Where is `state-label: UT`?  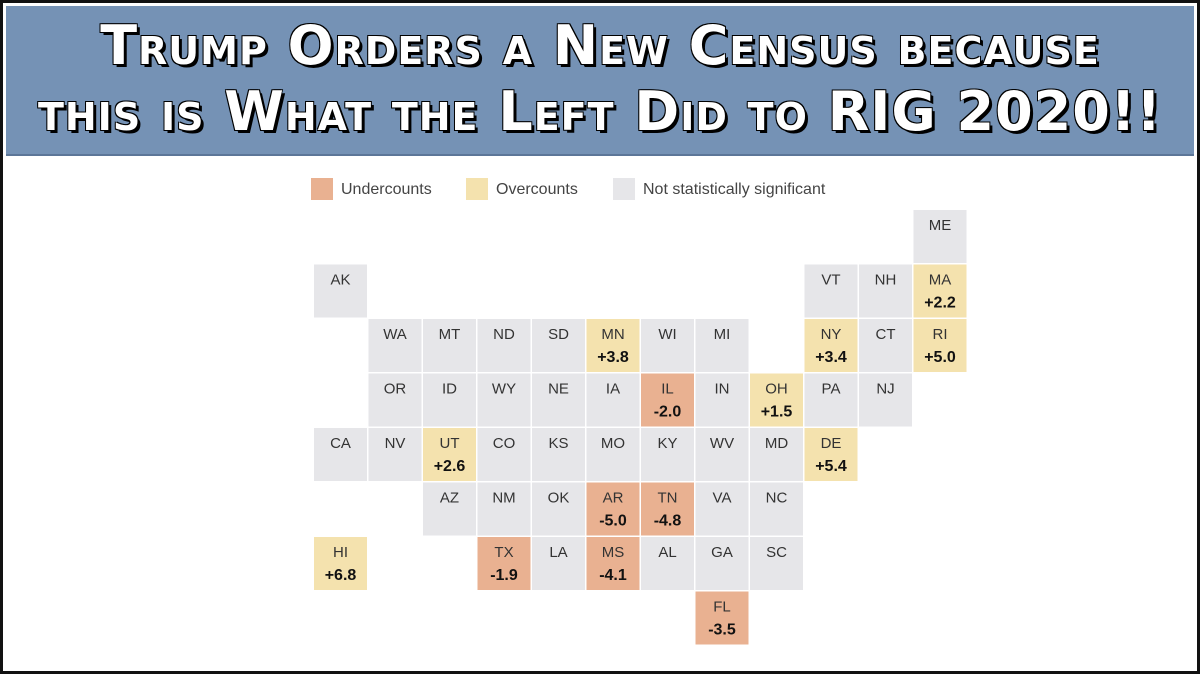
state-label: UT is located at coordinates (450, 443).